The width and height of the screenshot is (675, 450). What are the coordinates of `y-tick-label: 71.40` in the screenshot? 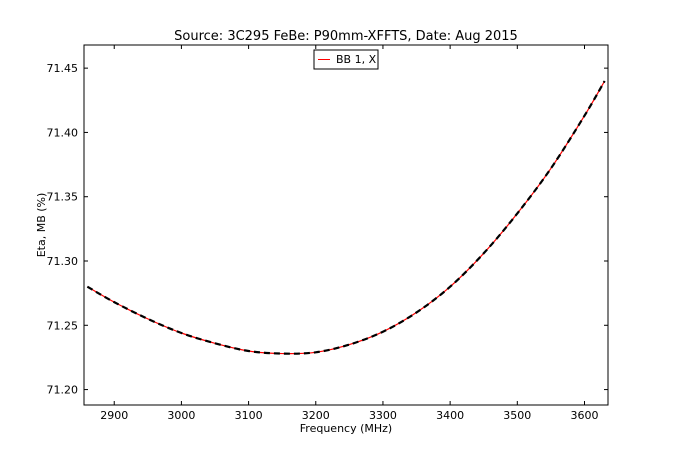 It's located at (63, 132).